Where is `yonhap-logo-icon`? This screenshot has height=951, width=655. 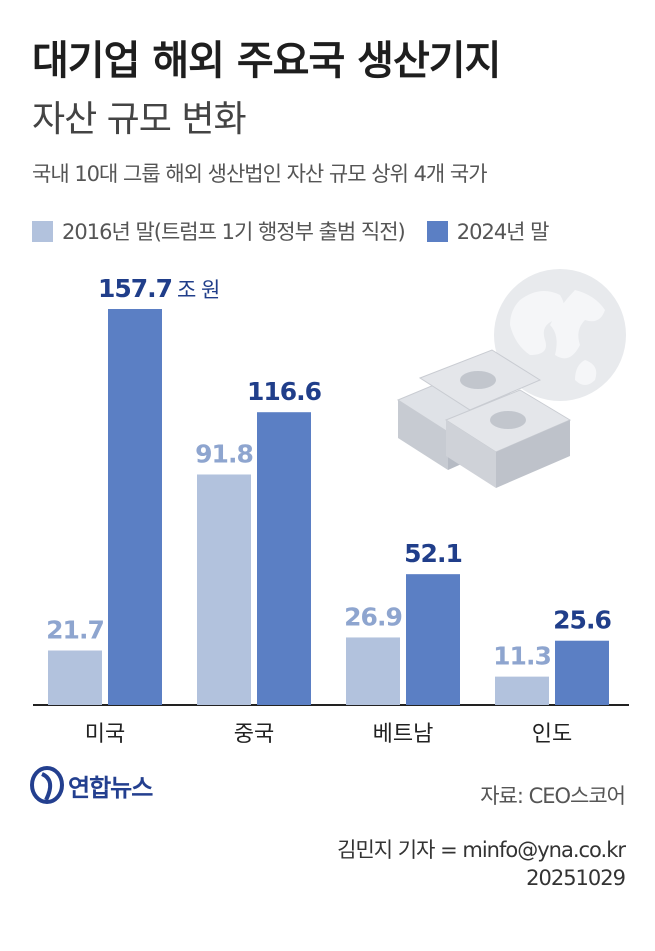 yonhap-logo-icon is located at coordinates (47, 785).